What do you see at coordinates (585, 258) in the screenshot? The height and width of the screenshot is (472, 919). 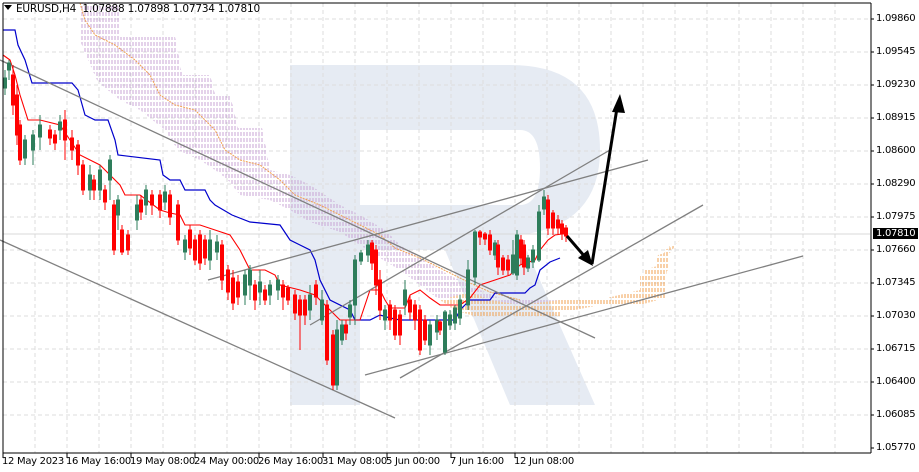 I see `arrow-down-head-icon` at bounding box center [585, 258].